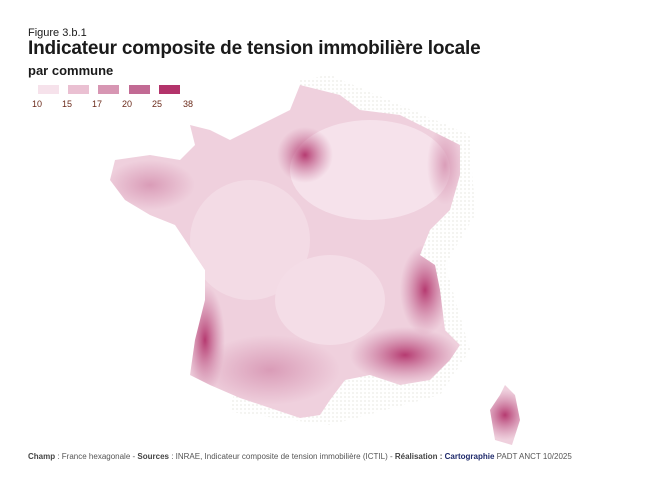 Image resolution: width=645 pixels, height=484 pixels. What do you see at coordinates (469, 456) in the screenshot?
I see `cartographie-label: Cartographie` at bounding box center [469, 456].